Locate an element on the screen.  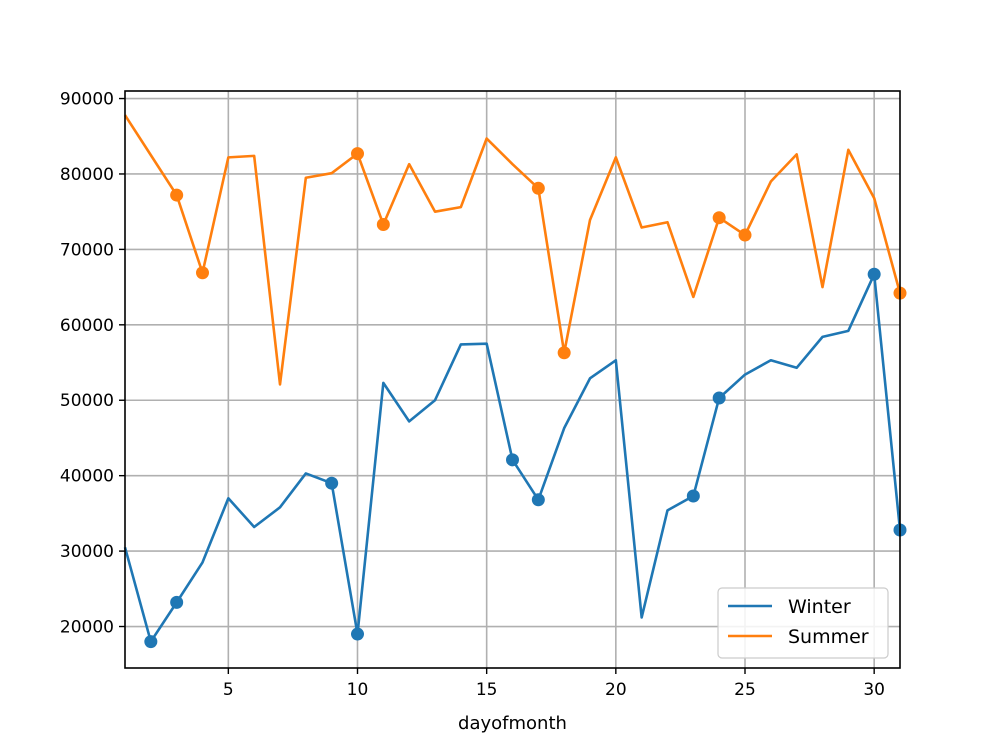
legend-label-winter: Winter is located at coordinates (819, 607).